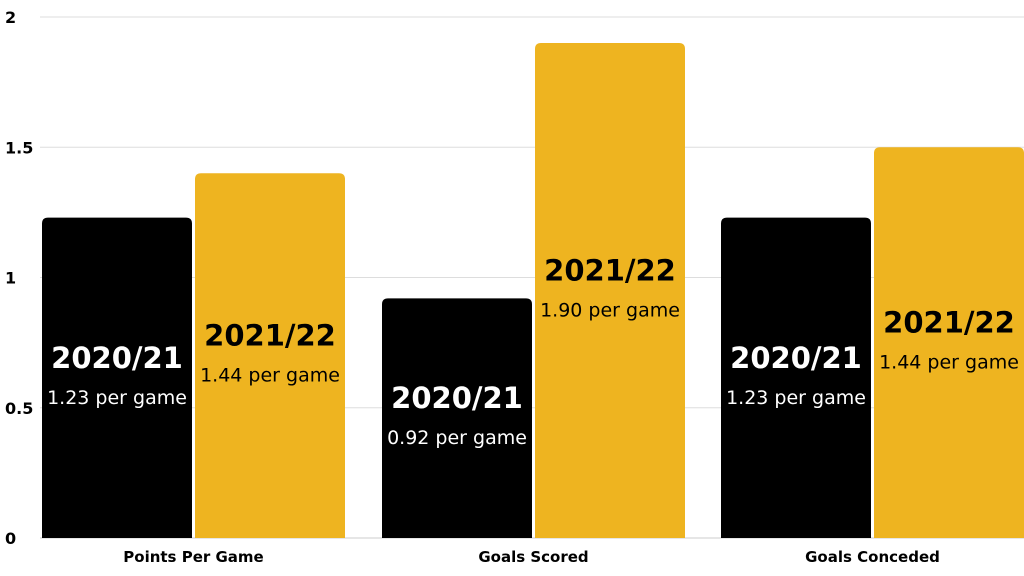 The height and width of the screenshot is (576, 1024). Describe the element at coordinates (19, 147) in the screenshot. I see `y-tick-label: 1.5` at that location.